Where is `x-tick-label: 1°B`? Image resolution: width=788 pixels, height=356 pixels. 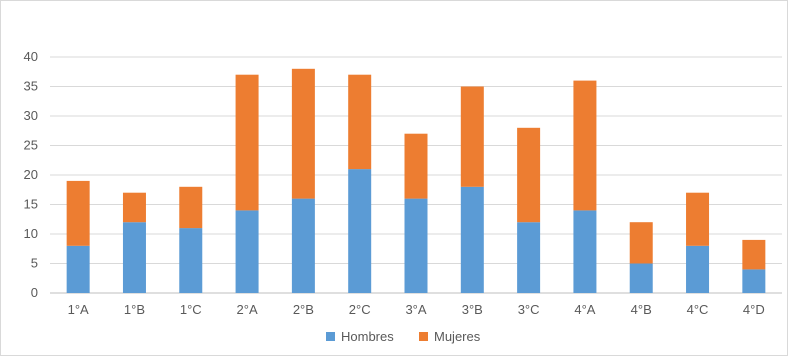 x-tick-label: 1°B is located at coordinates (134, 309).